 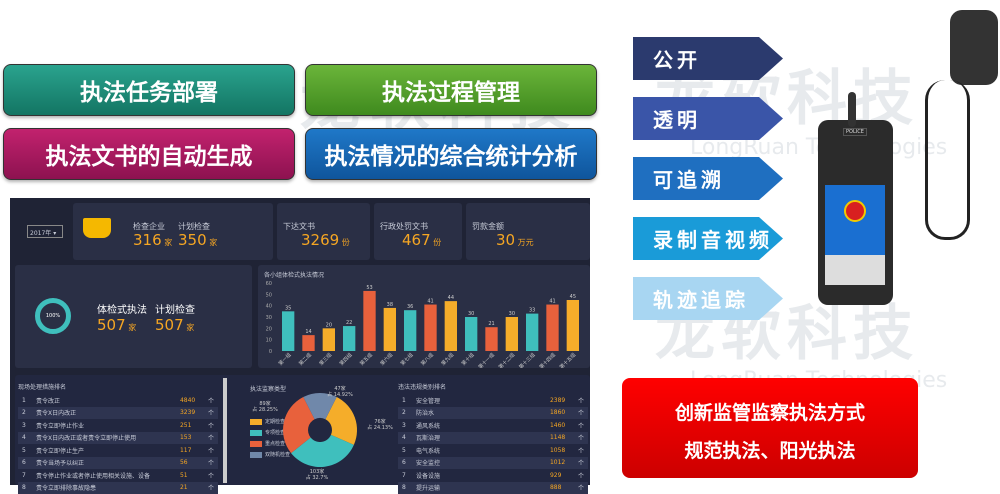 I want to click on item-name: 电气系统, so click(x=483, y=450).